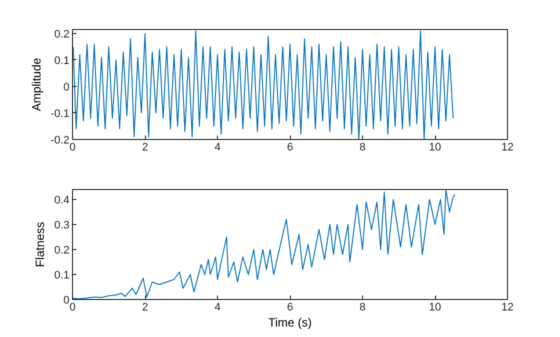 Image resolution: width=560 pixels, height=337 pixels. What do you see at coordinates (62, 226) in the screenshot?
I see `y-tick-label: 0.3` at bounding box center [62, 226].